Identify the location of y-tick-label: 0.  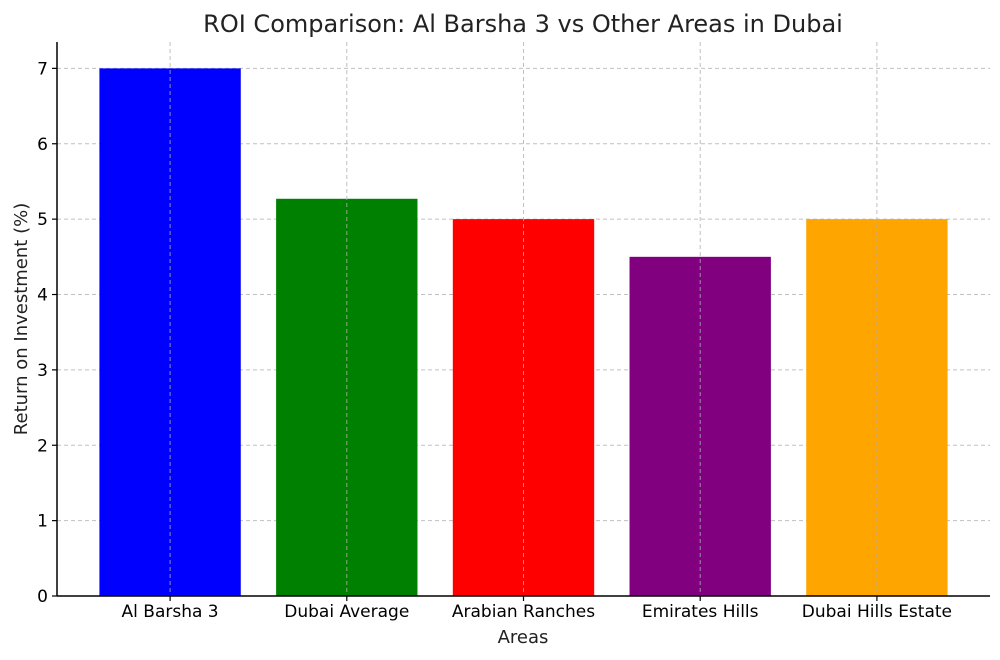
(42, 597).